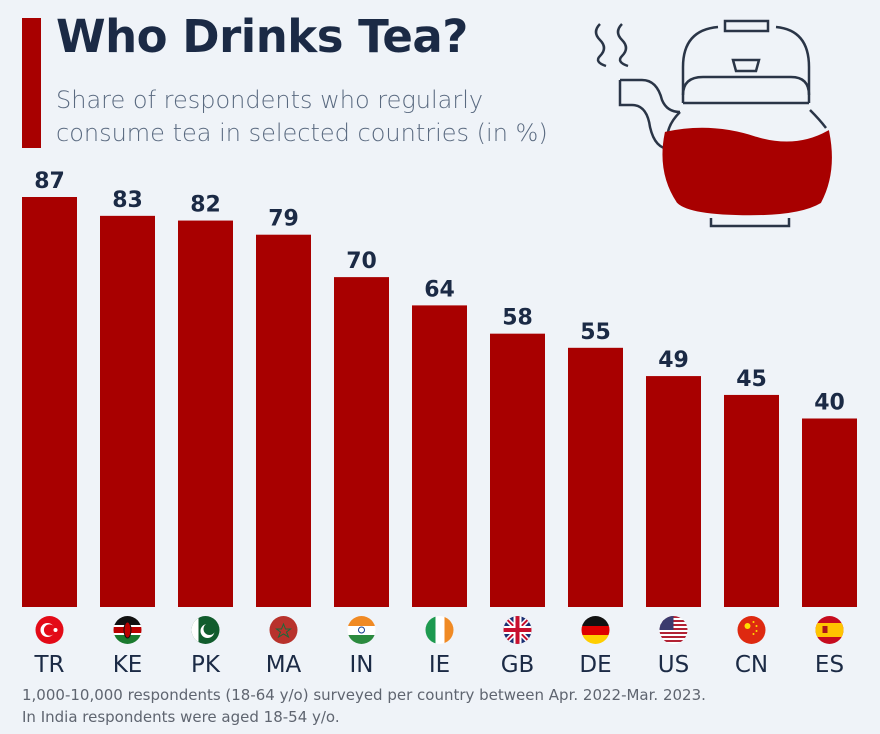 This screenshot has width=880, height=734. Describe the element at coordinates (439, 630) in the screenshot. I see `ireland-flag-icon` at that location.